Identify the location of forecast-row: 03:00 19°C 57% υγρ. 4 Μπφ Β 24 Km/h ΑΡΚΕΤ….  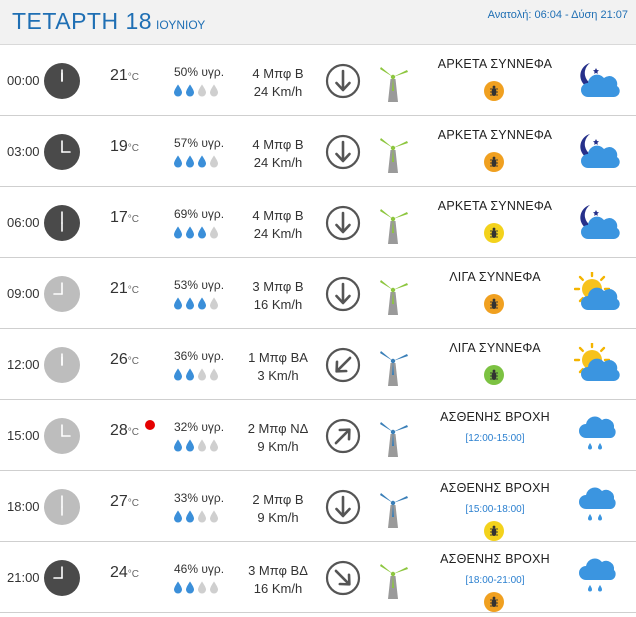
(318, 151).